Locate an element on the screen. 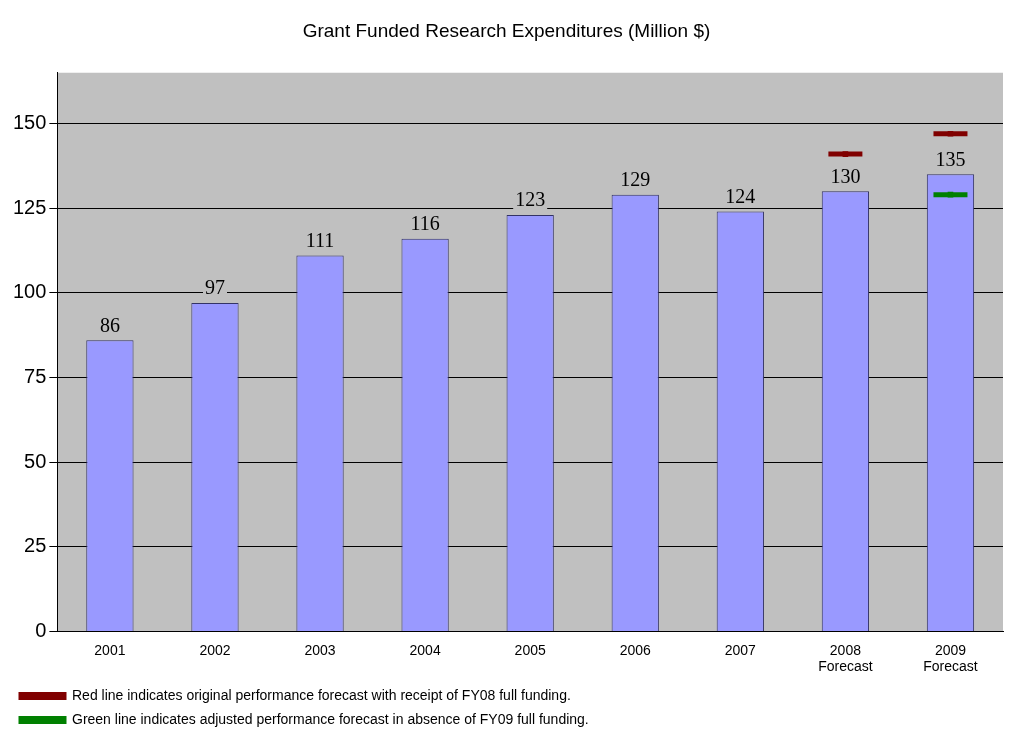 Image resolution: width=1033 pixels, height=747 pixels. x-tick-label: 2007 is located at coordinates (740, 649).